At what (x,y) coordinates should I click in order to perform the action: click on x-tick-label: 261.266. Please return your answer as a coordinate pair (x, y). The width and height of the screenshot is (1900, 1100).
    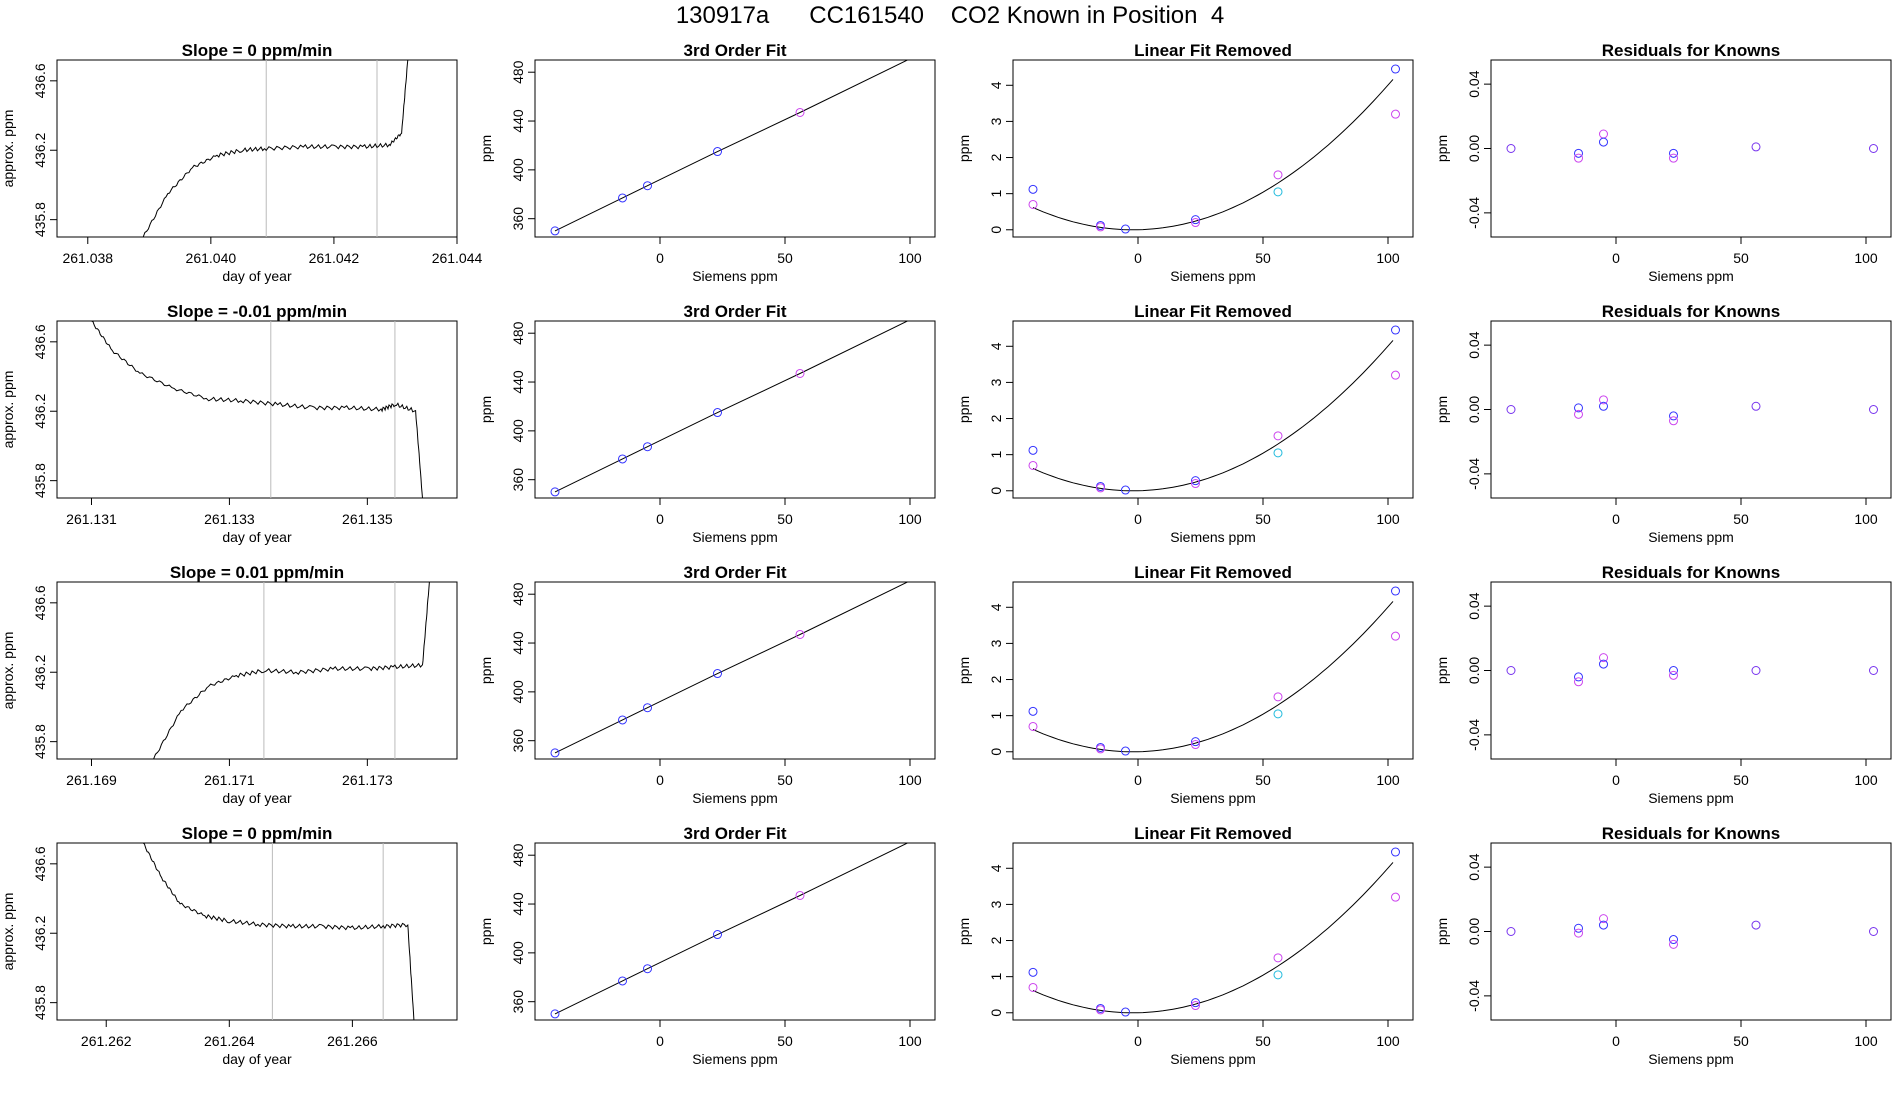
    Looking at the image, I should click on (352, 1041).